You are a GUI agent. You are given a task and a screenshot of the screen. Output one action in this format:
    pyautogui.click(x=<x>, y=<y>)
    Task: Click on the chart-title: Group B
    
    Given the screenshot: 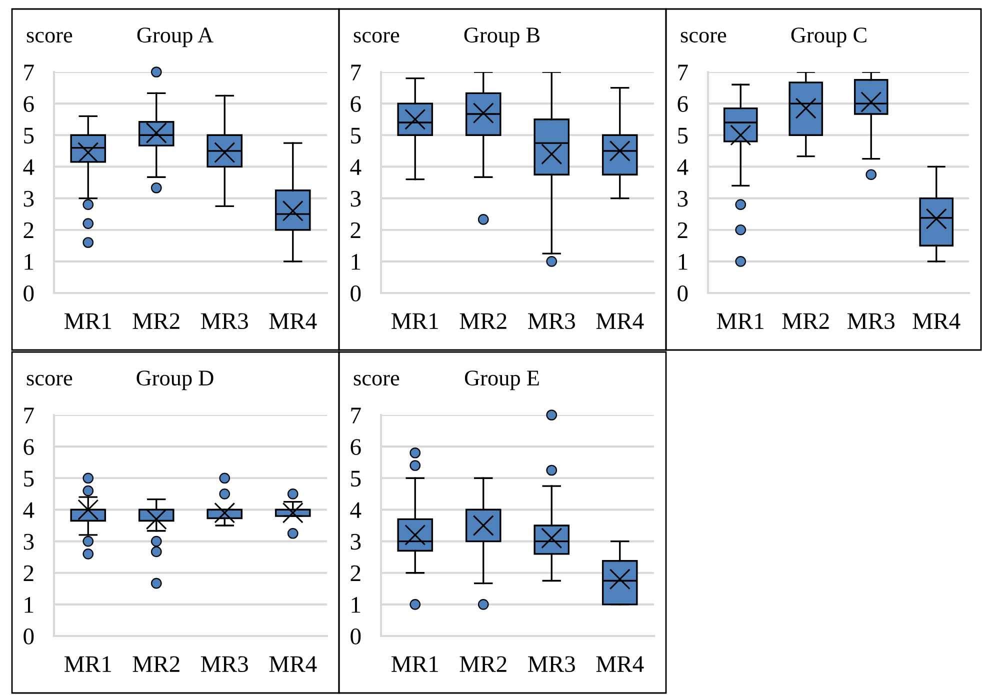 What is the action you would take?
    pyautogui.click(x=502, y=38)
    